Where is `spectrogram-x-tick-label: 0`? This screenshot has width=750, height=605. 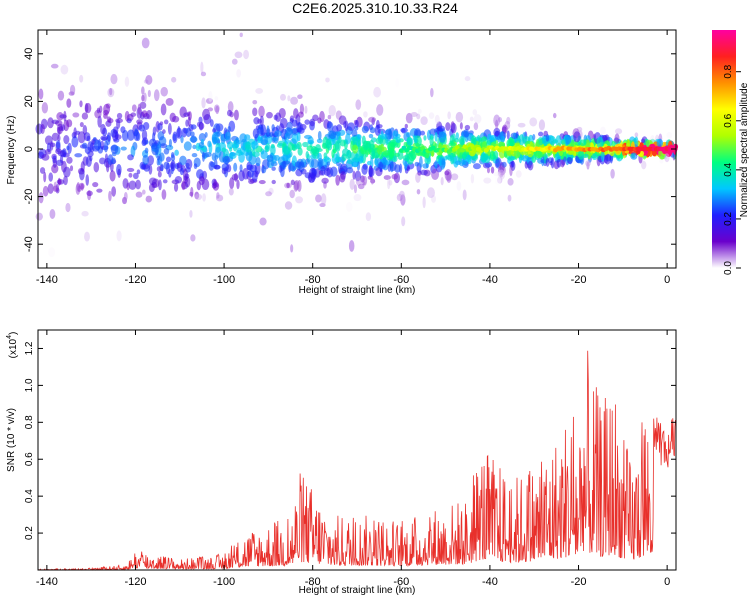 spectrogram-x-tick-label: 0 is located at coordinates (667, 280).